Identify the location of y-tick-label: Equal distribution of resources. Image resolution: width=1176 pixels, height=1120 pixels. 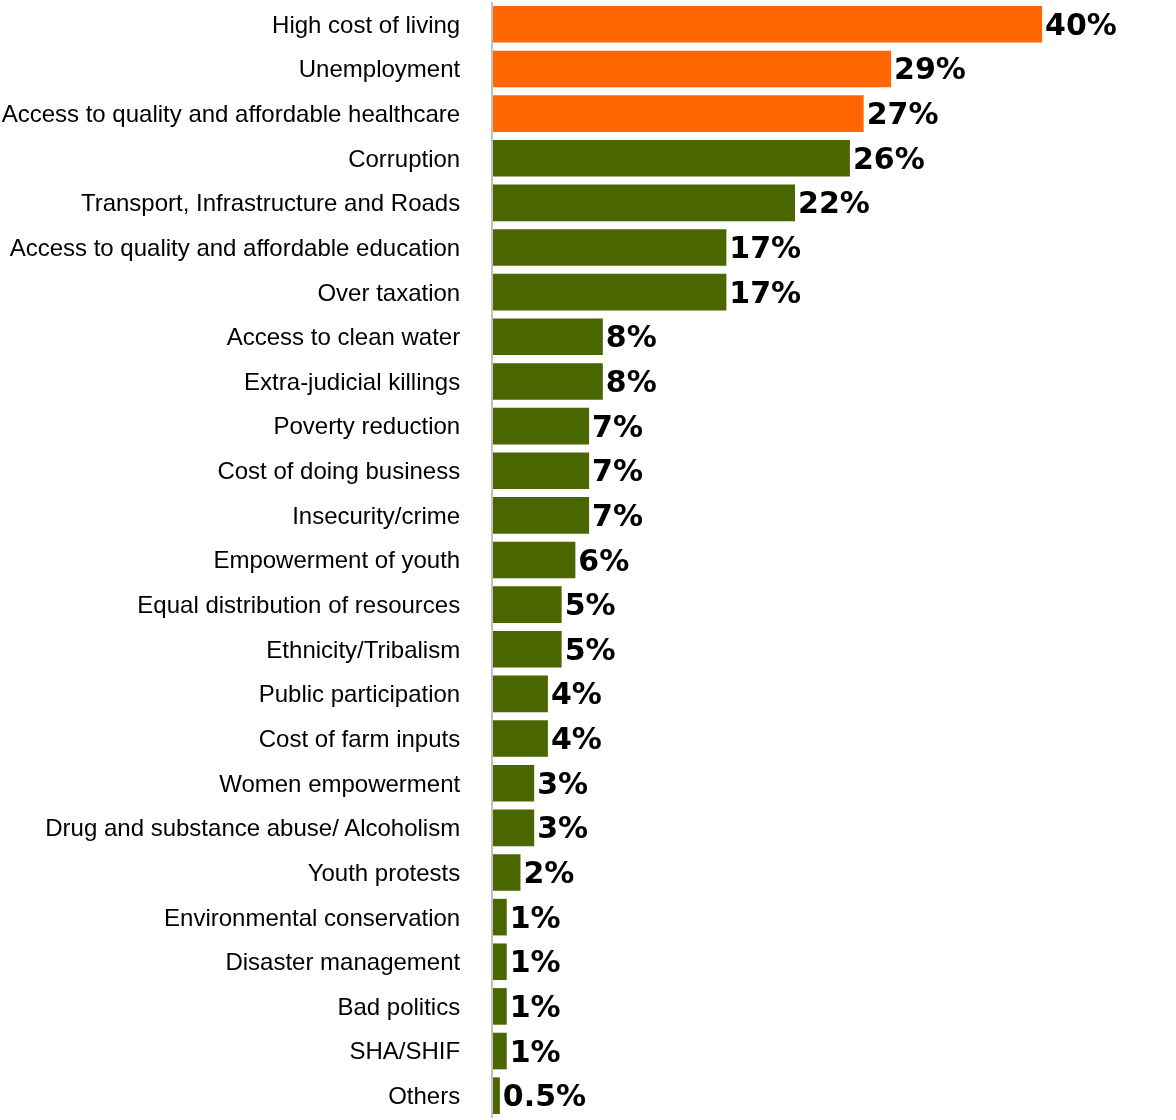
(299, 605).